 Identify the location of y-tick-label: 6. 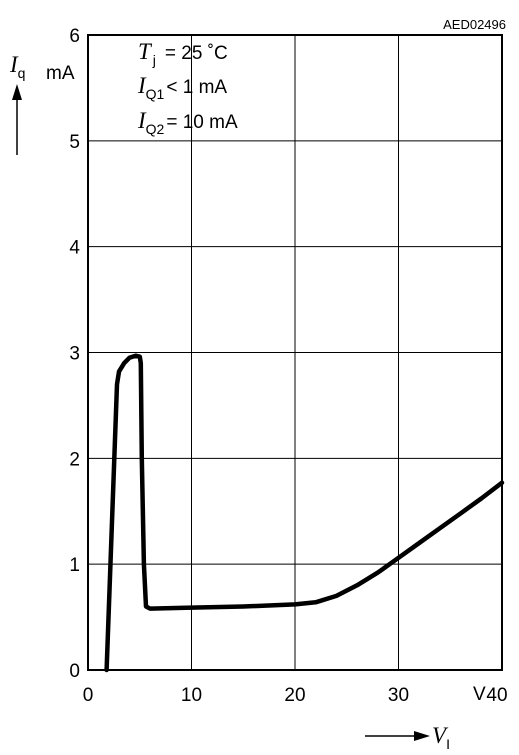
(74, 36).